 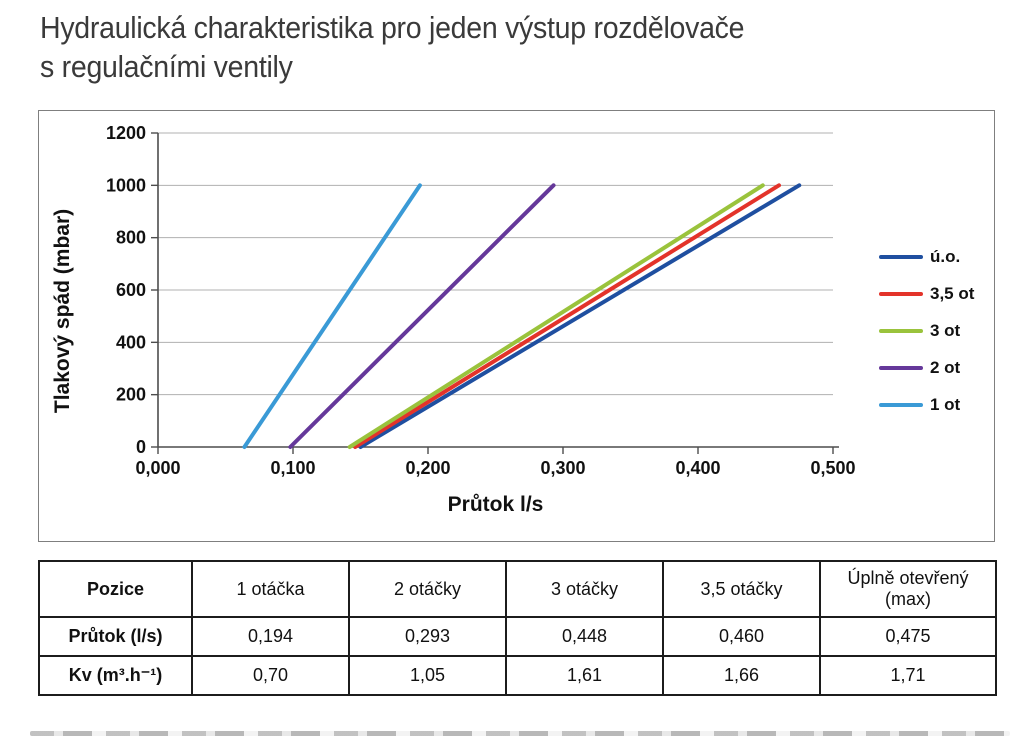 What do you see at coordinates (496, 504) in the screenshot?
I see `x-axis-title: Průtok l/s` at bounding box center [496, 504].